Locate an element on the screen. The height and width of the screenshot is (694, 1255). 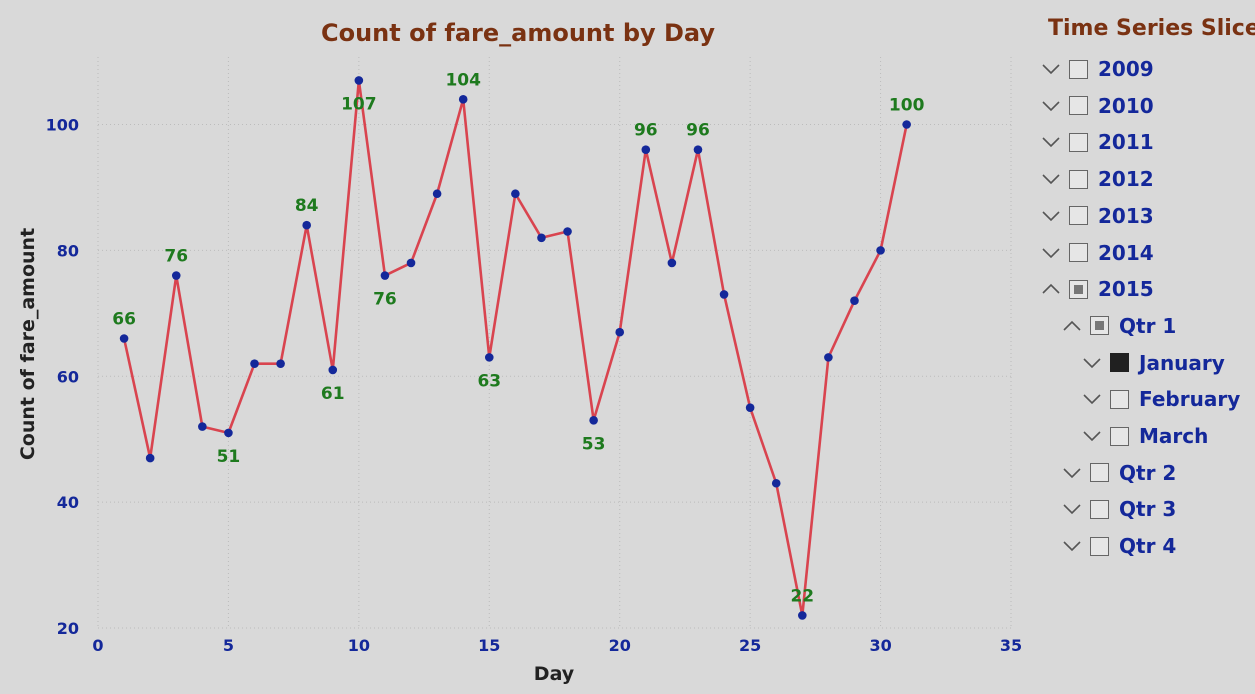
slicer-item: Qtr 2 is located at coordinates (1119, 473).